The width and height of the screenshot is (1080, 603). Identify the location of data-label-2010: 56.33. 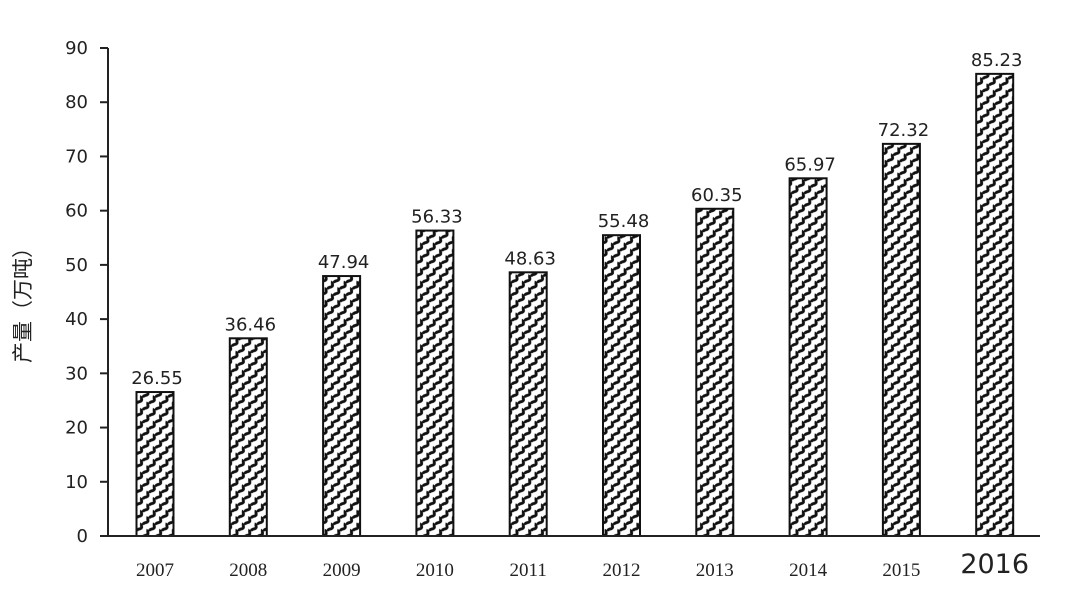
(437, 217).